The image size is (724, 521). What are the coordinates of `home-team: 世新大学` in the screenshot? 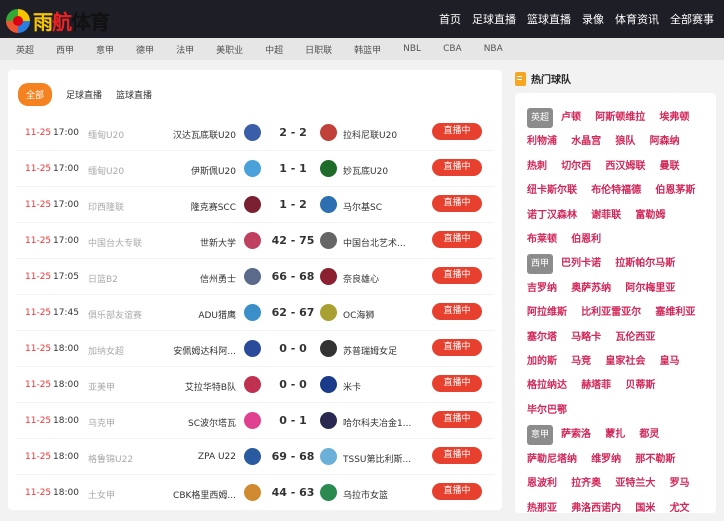 It's located at (217, 244).